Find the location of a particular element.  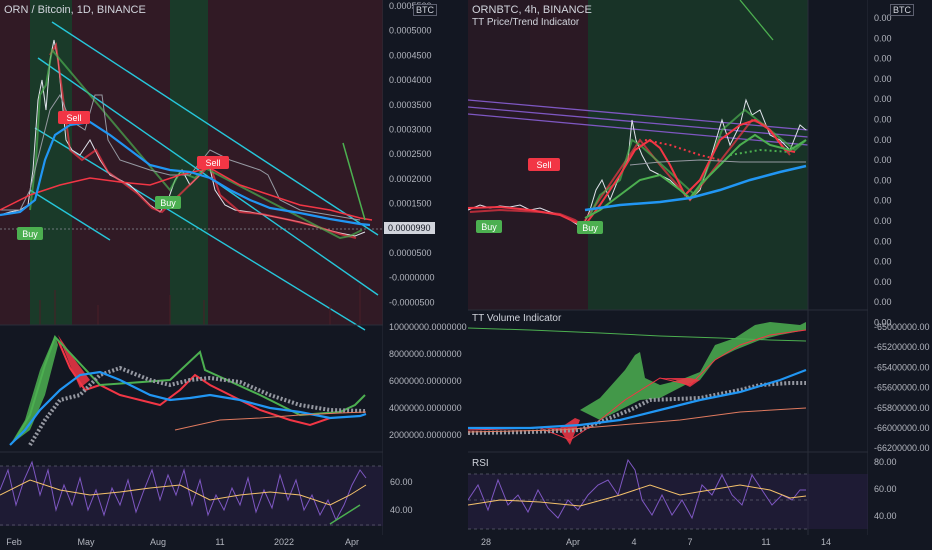

volume-blue-line is located at coordinates (637, 399).